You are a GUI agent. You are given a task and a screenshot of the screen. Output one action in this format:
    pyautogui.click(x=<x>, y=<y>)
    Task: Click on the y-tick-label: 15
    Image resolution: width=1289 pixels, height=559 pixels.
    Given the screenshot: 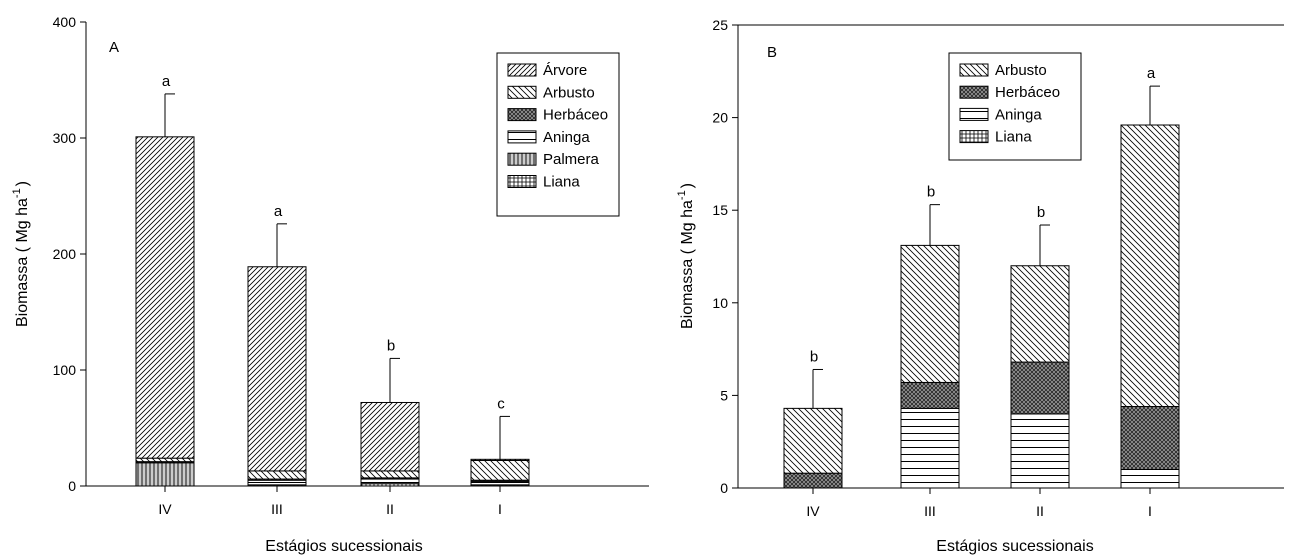 What is the action you would take?
    pyautogui.click(x=720, y=210)
    